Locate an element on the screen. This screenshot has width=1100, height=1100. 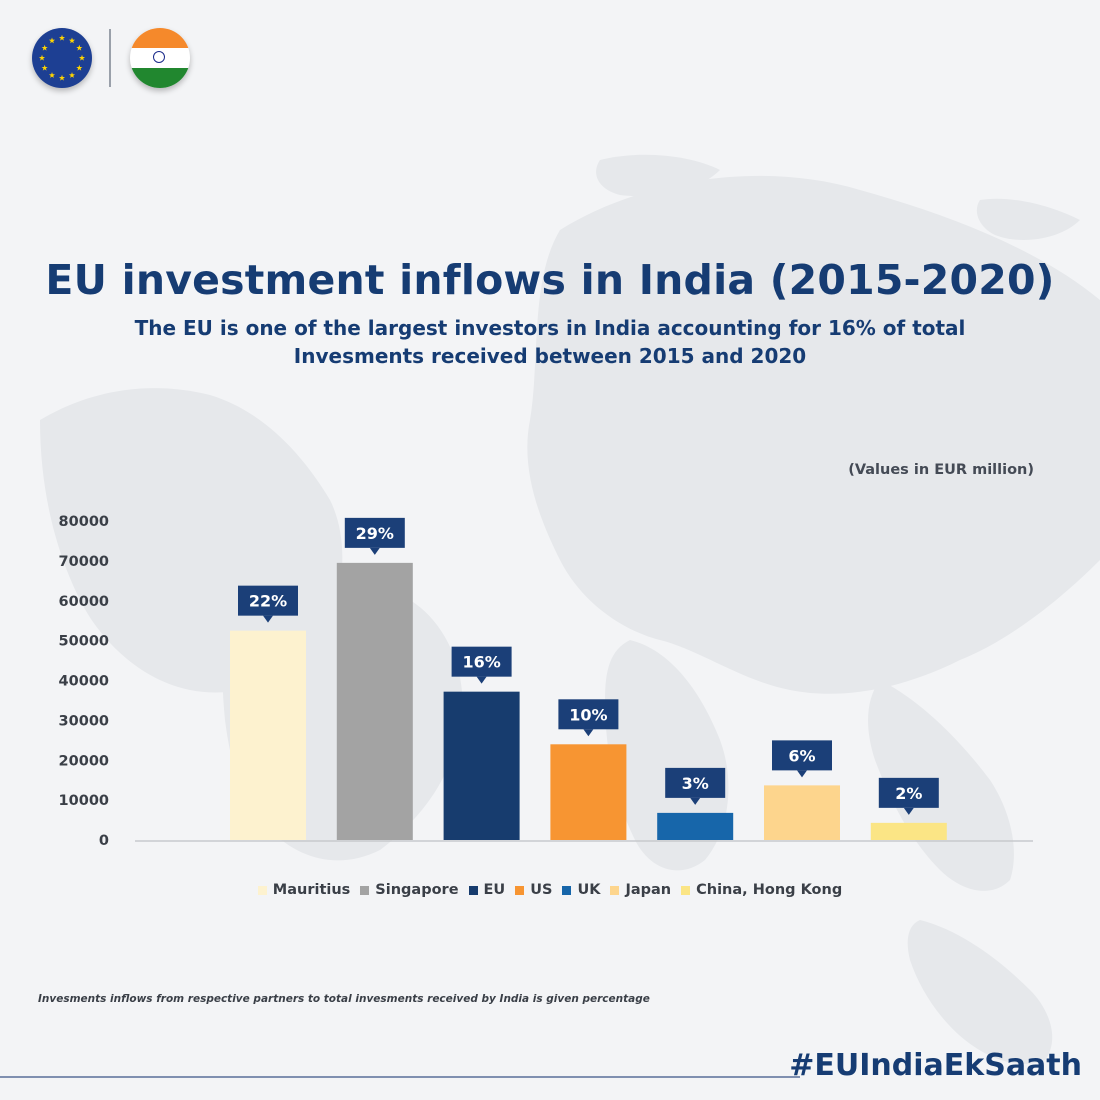
legend-label: Singapore is located at coordinates (417, 890).